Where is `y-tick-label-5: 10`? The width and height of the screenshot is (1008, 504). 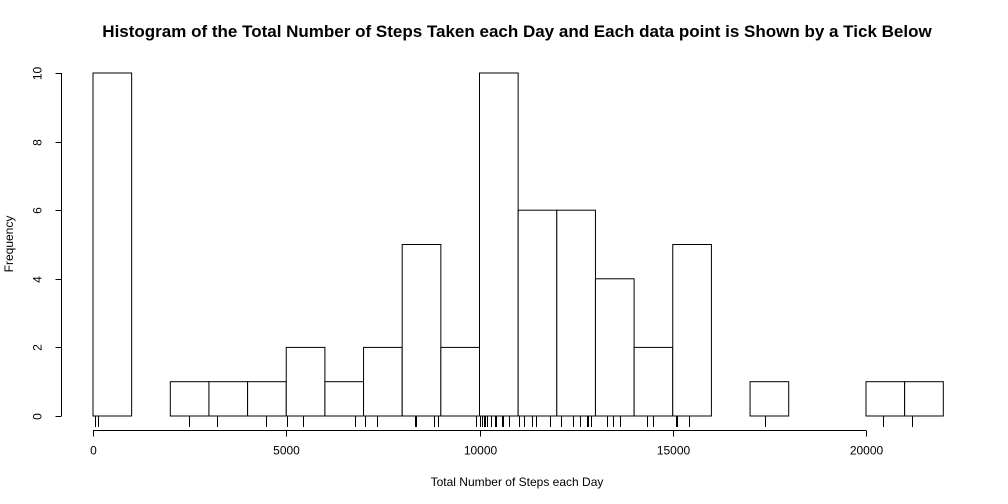 y-tick-label-5: 10 is located at coordinates (38, 74).